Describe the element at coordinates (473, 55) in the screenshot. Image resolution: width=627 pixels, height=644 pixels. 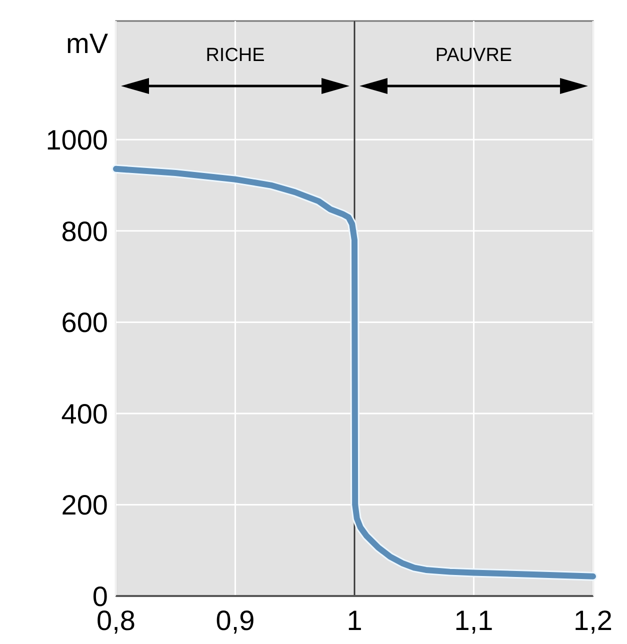
I see `annotation: PAUVRE` at that location.